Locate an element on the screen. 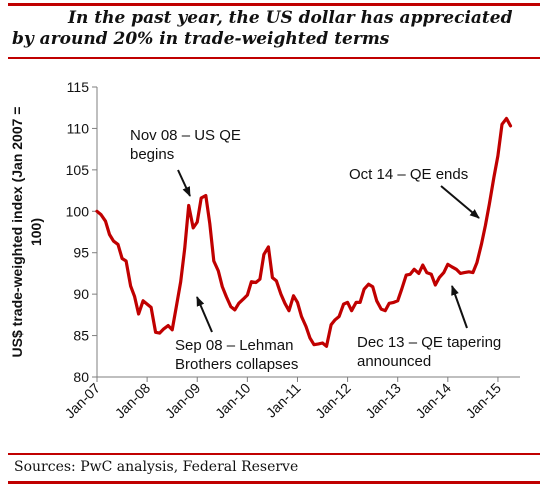 The image size is (548, 488). x-tick-label: Jan-13 is located at coordinates (383, 401).